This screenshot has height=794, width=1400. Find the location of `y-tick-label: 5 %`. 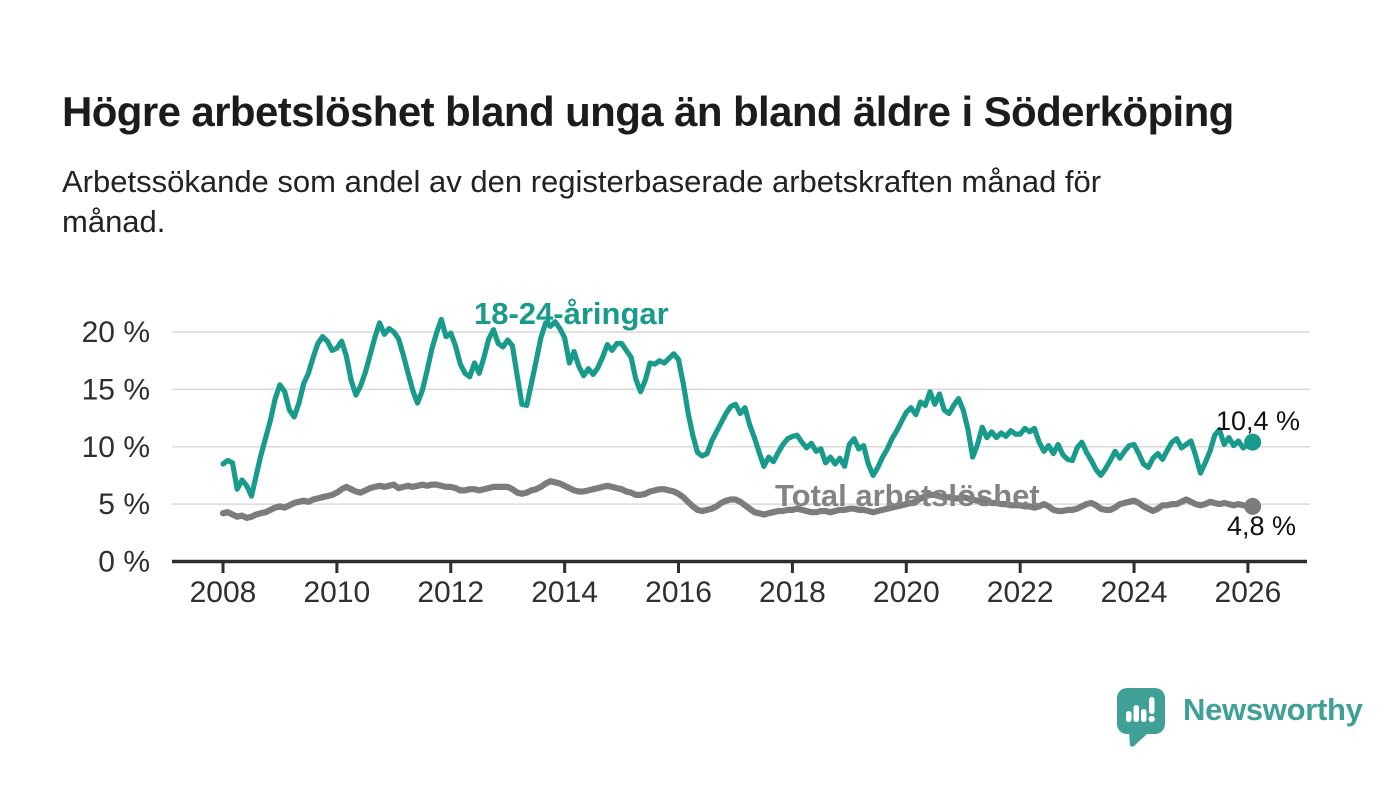

y-tick-label: 5 % is located at coordinates (124, 504).